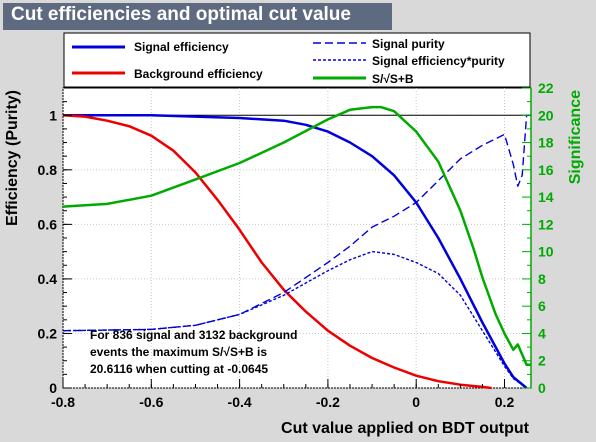  I want to click on title-box: Cut efficiencies and optimal cut value, so click(197, 16).